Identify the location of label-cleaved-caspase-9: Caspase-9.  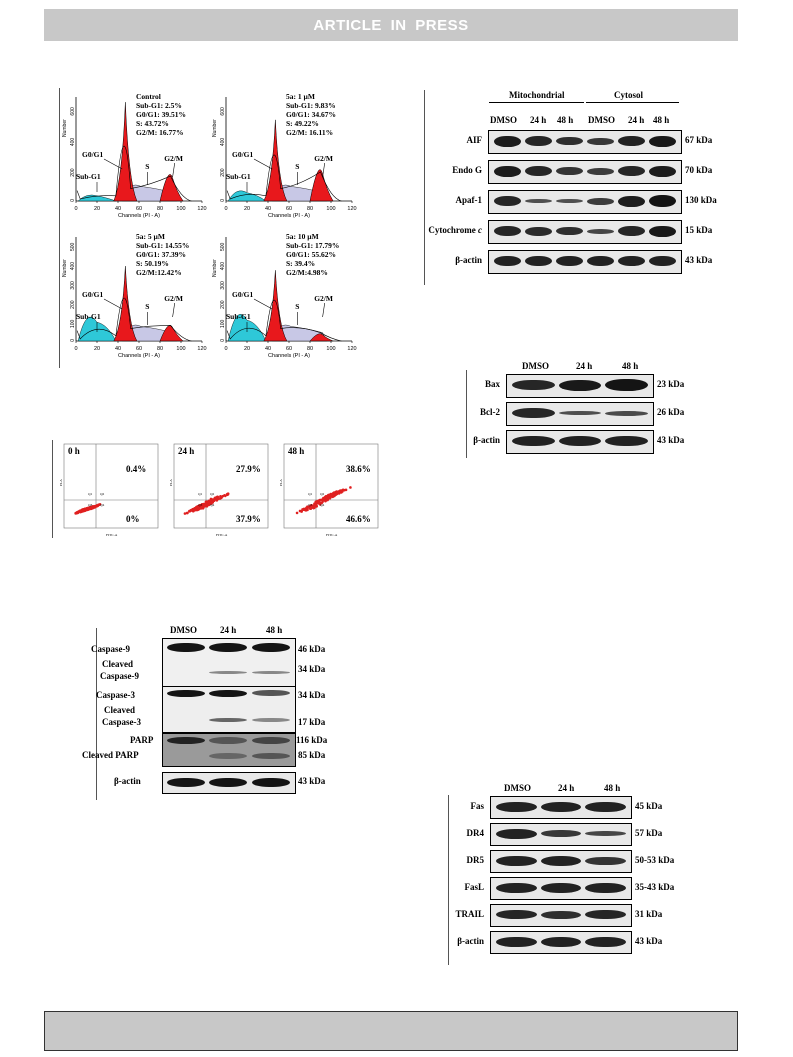
(120, 676).